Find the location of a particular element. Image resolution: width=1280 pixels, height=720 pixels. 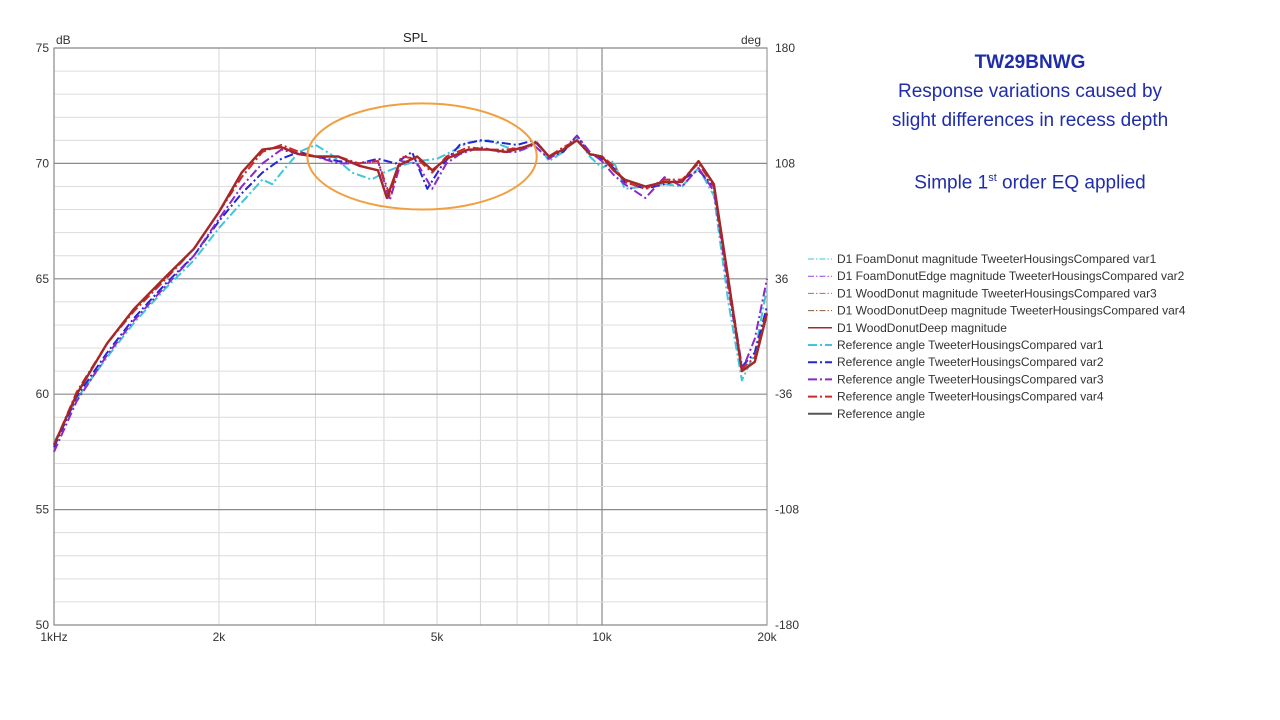

y2-tick-labels: -180 -108 -36 36 108 180 is located at coordinates (787, 336).